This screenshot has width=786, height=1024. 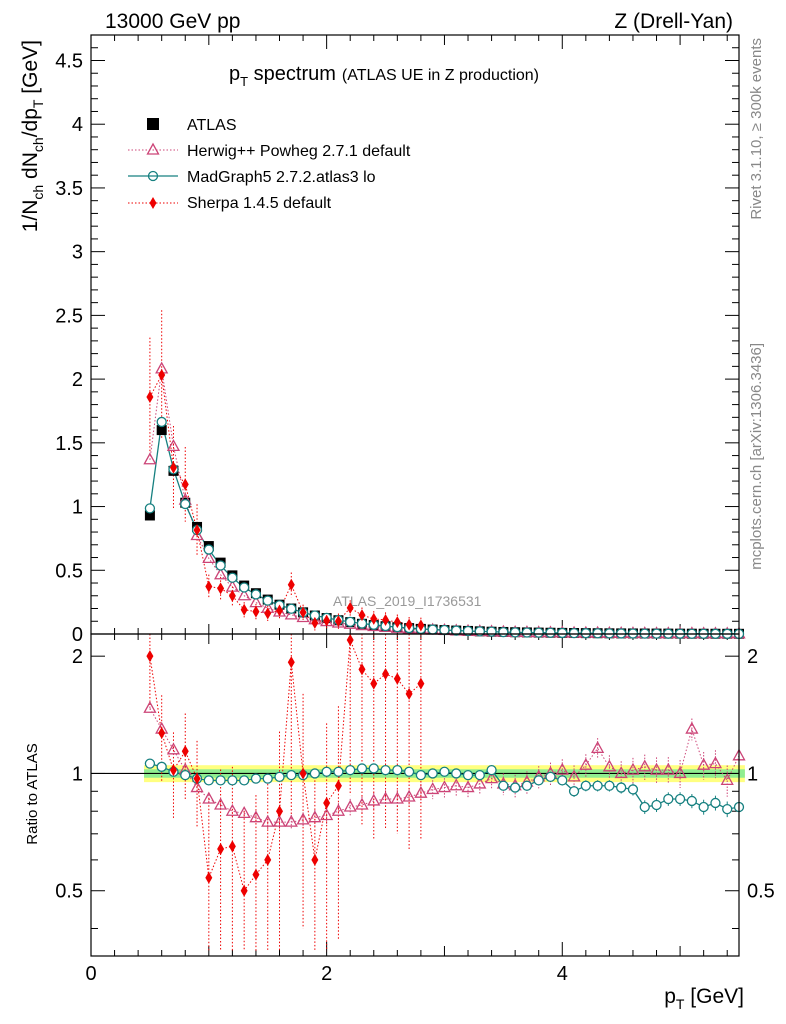 What do you see at coordinates (756, 129) in the screenshot?
I see `rivet-label: Rivet 3.1.10, ≥ 300k events` at bounding box center [756, 129].